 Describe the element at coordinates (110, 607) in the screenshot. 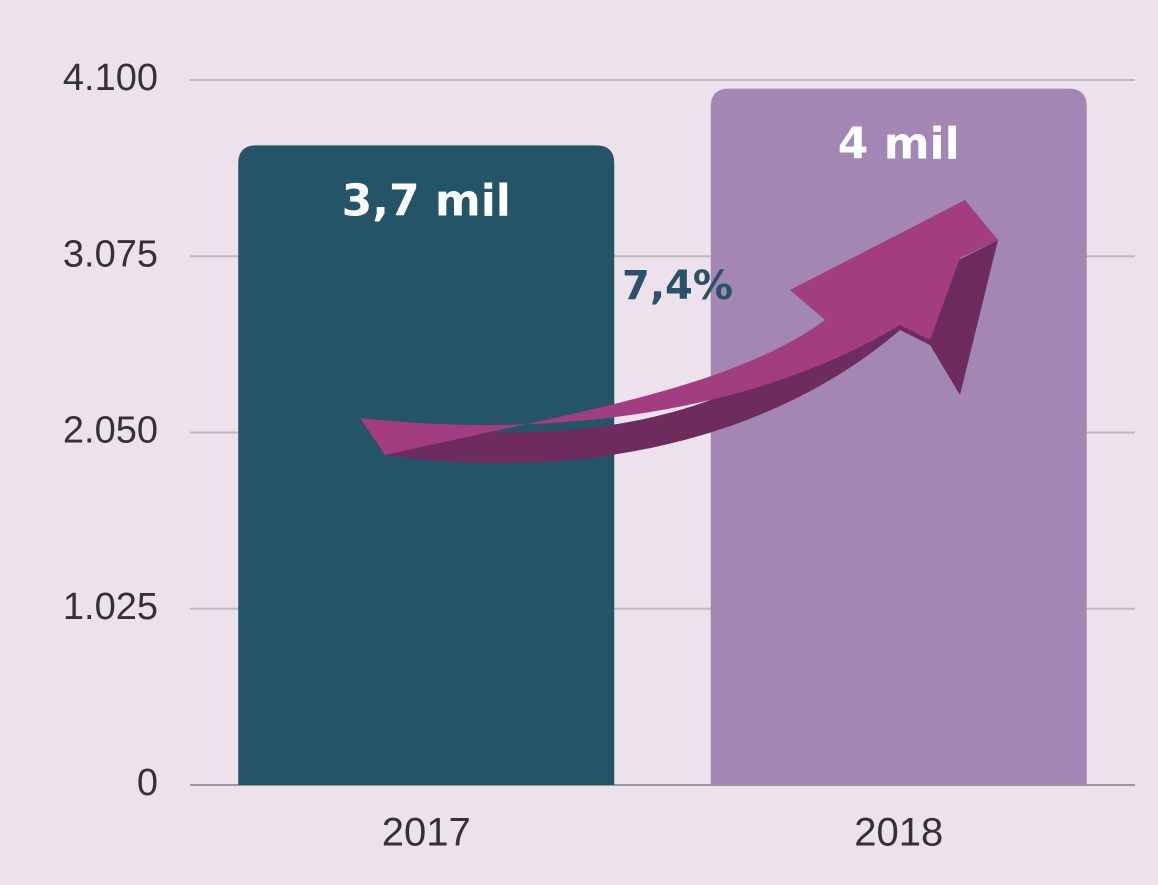

I see `y-tick-label: 1.025` at that location.